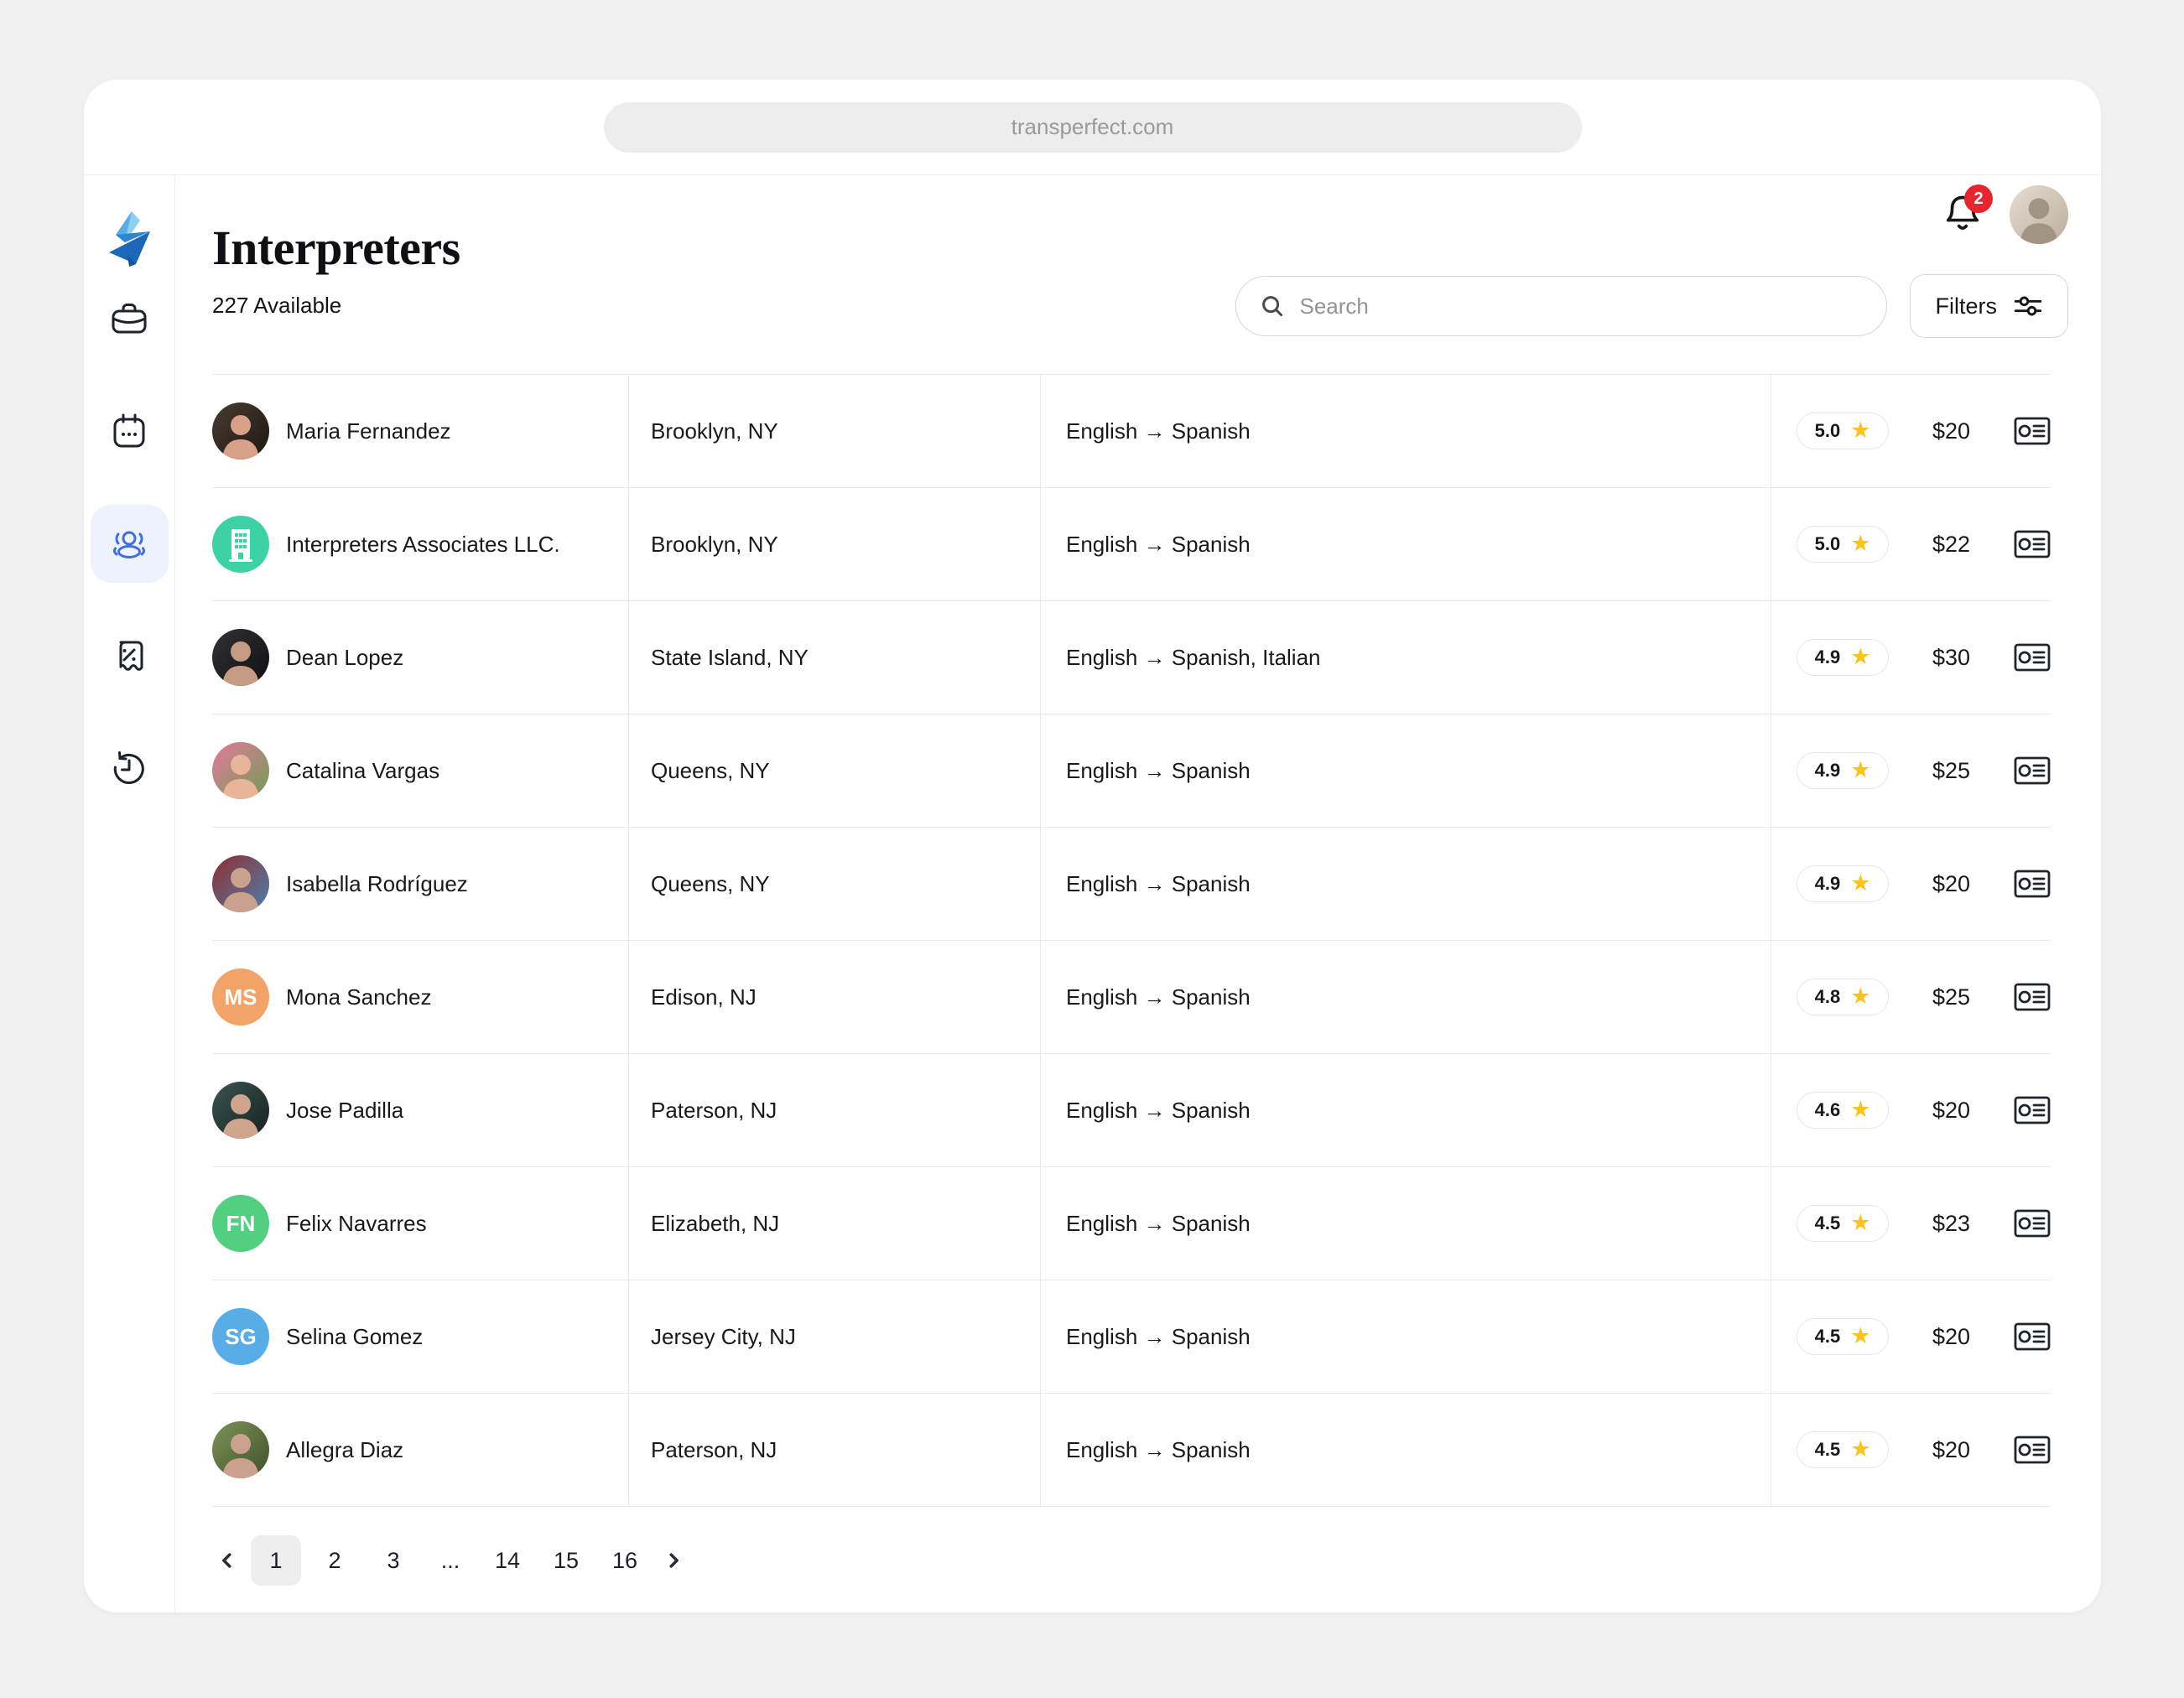 The width and height of the screenshot is (2184, 1698). What do you see at coordinates (1911, 1110) in the screenshot?
I see `rating-cell: 4.6 ★ $20` at bounding box center [1911, 1110].